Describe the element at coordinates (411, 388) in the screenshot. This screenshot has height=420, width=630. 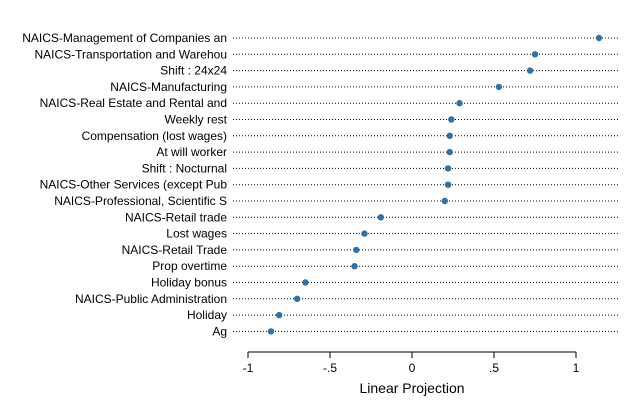
I see `x-axis-title: Linear Projection` at that location.